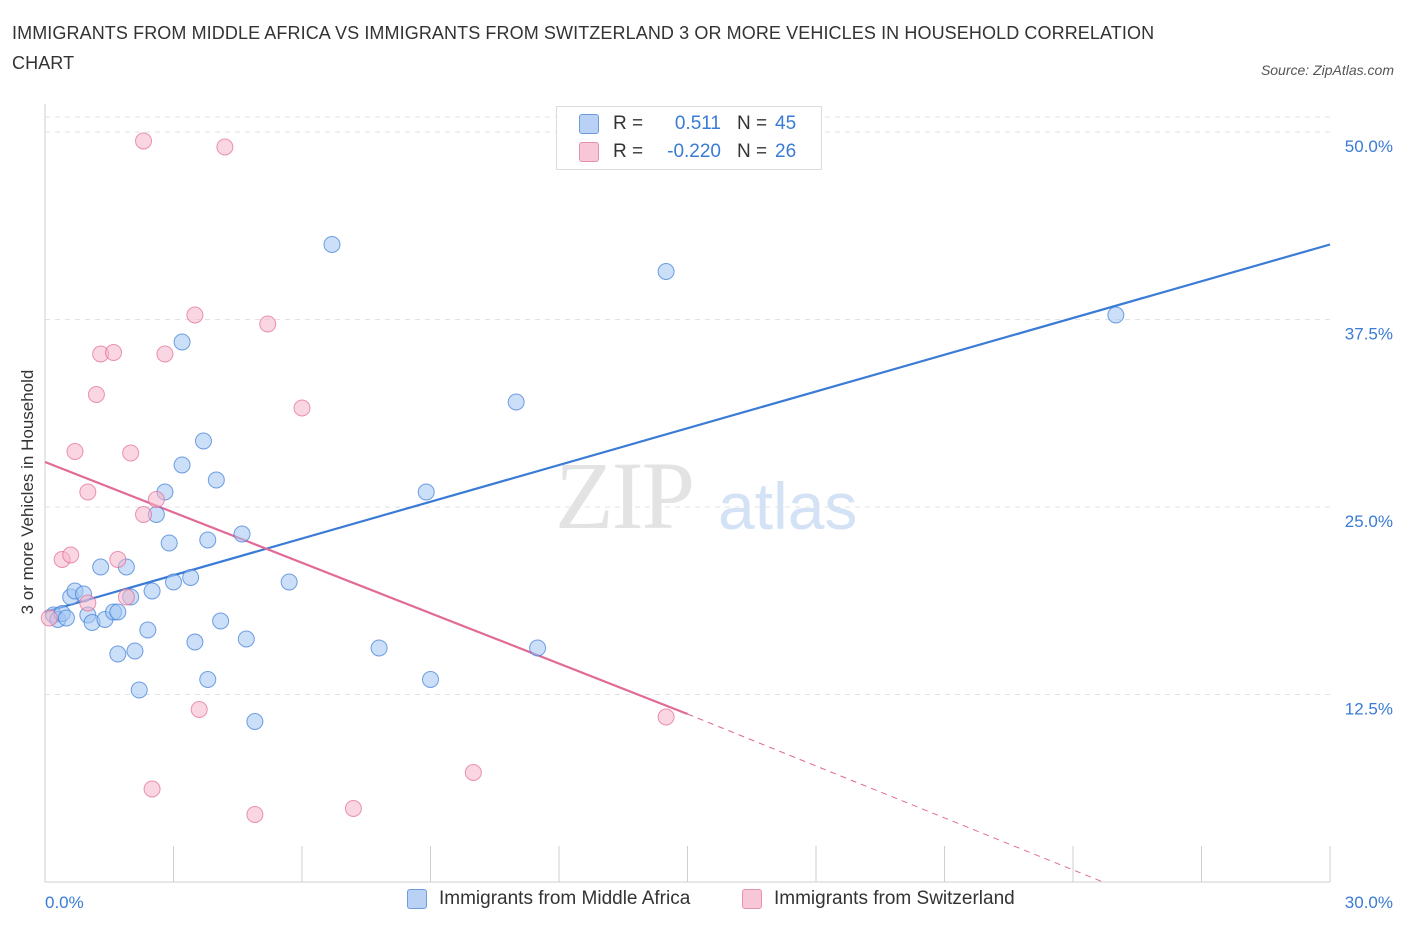 This screenshot has height=930, width=1406. What do you see at coordinates (565, 898) in the screenshot?
I see `legend-label: Immigrants from Middle Africa` at bounding box center [565, 898].